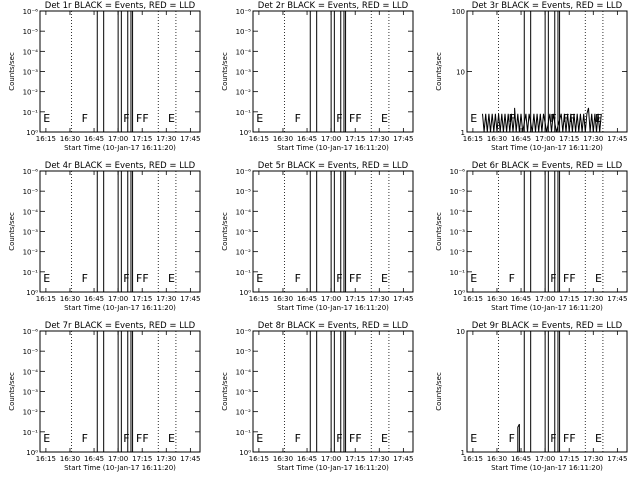  Describe the element at coordinates (518, 437) in the screenshot. I see `series-line` at that location.